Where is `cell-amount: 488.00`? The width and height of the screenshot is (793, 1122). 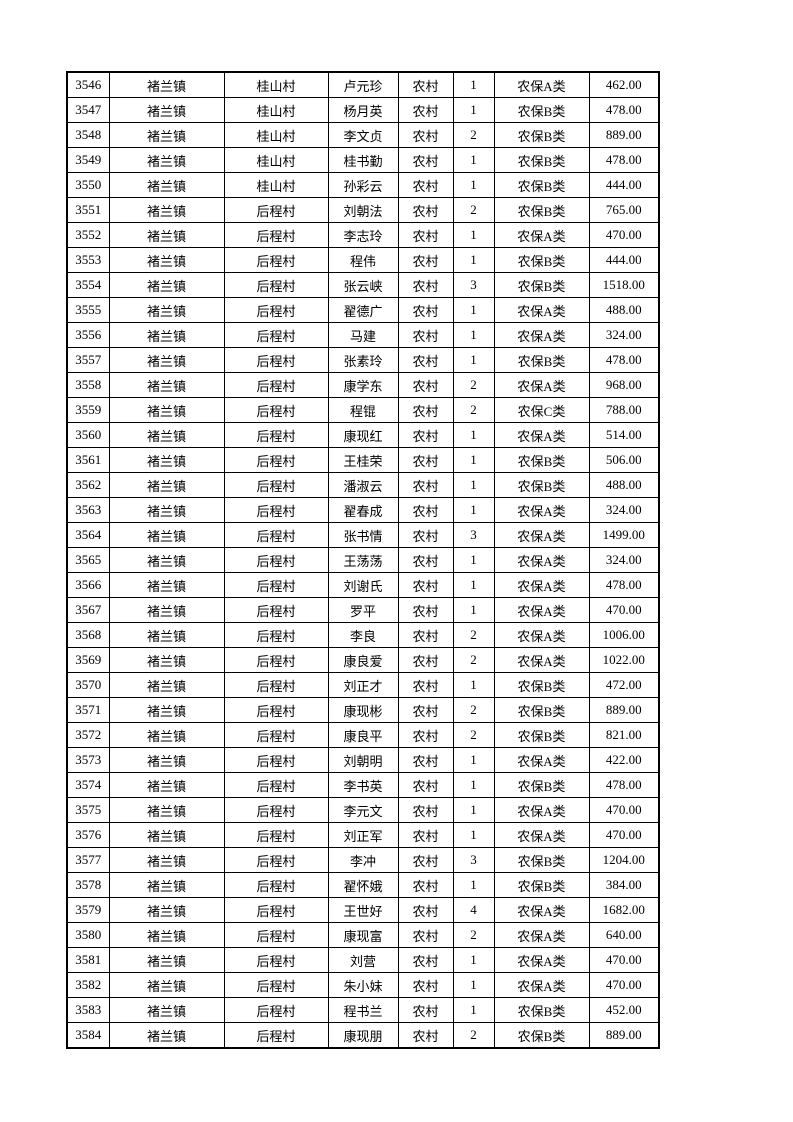 cell-amount: 488.00 is located at coordinates (624, 485).